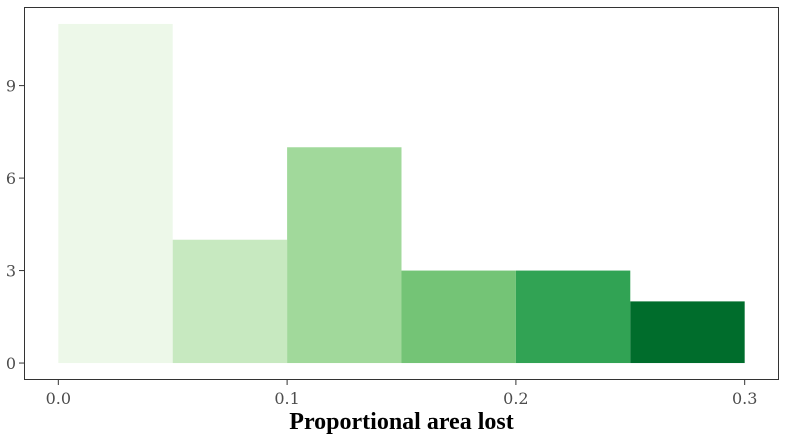 This screenshot has height=439, width=787. What do you see at coordinates (401, 422) in the screenshot?
I see `x-axis-title: Proportional area lost` at bounding box center [401, 422].